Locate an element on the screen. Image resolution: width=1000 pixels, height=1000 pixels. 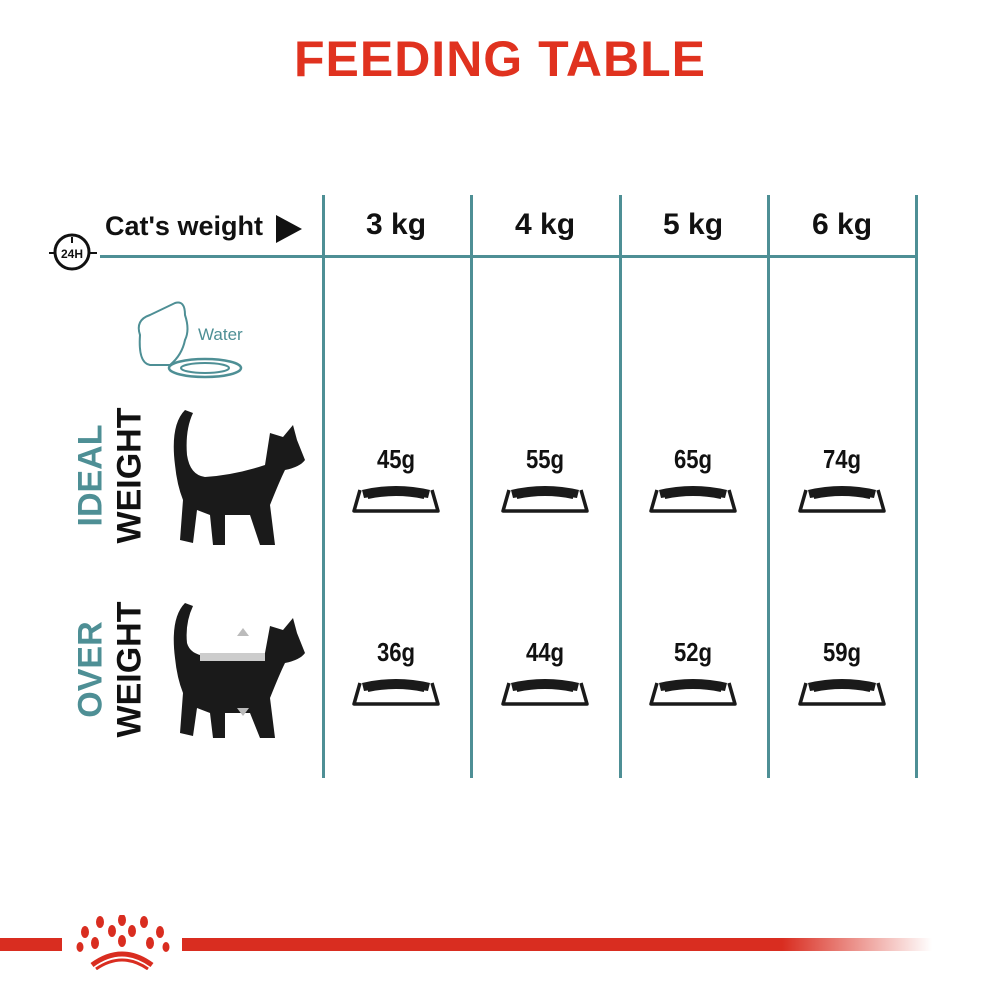
clock-text: 24H is located at coordinates (72, 254).